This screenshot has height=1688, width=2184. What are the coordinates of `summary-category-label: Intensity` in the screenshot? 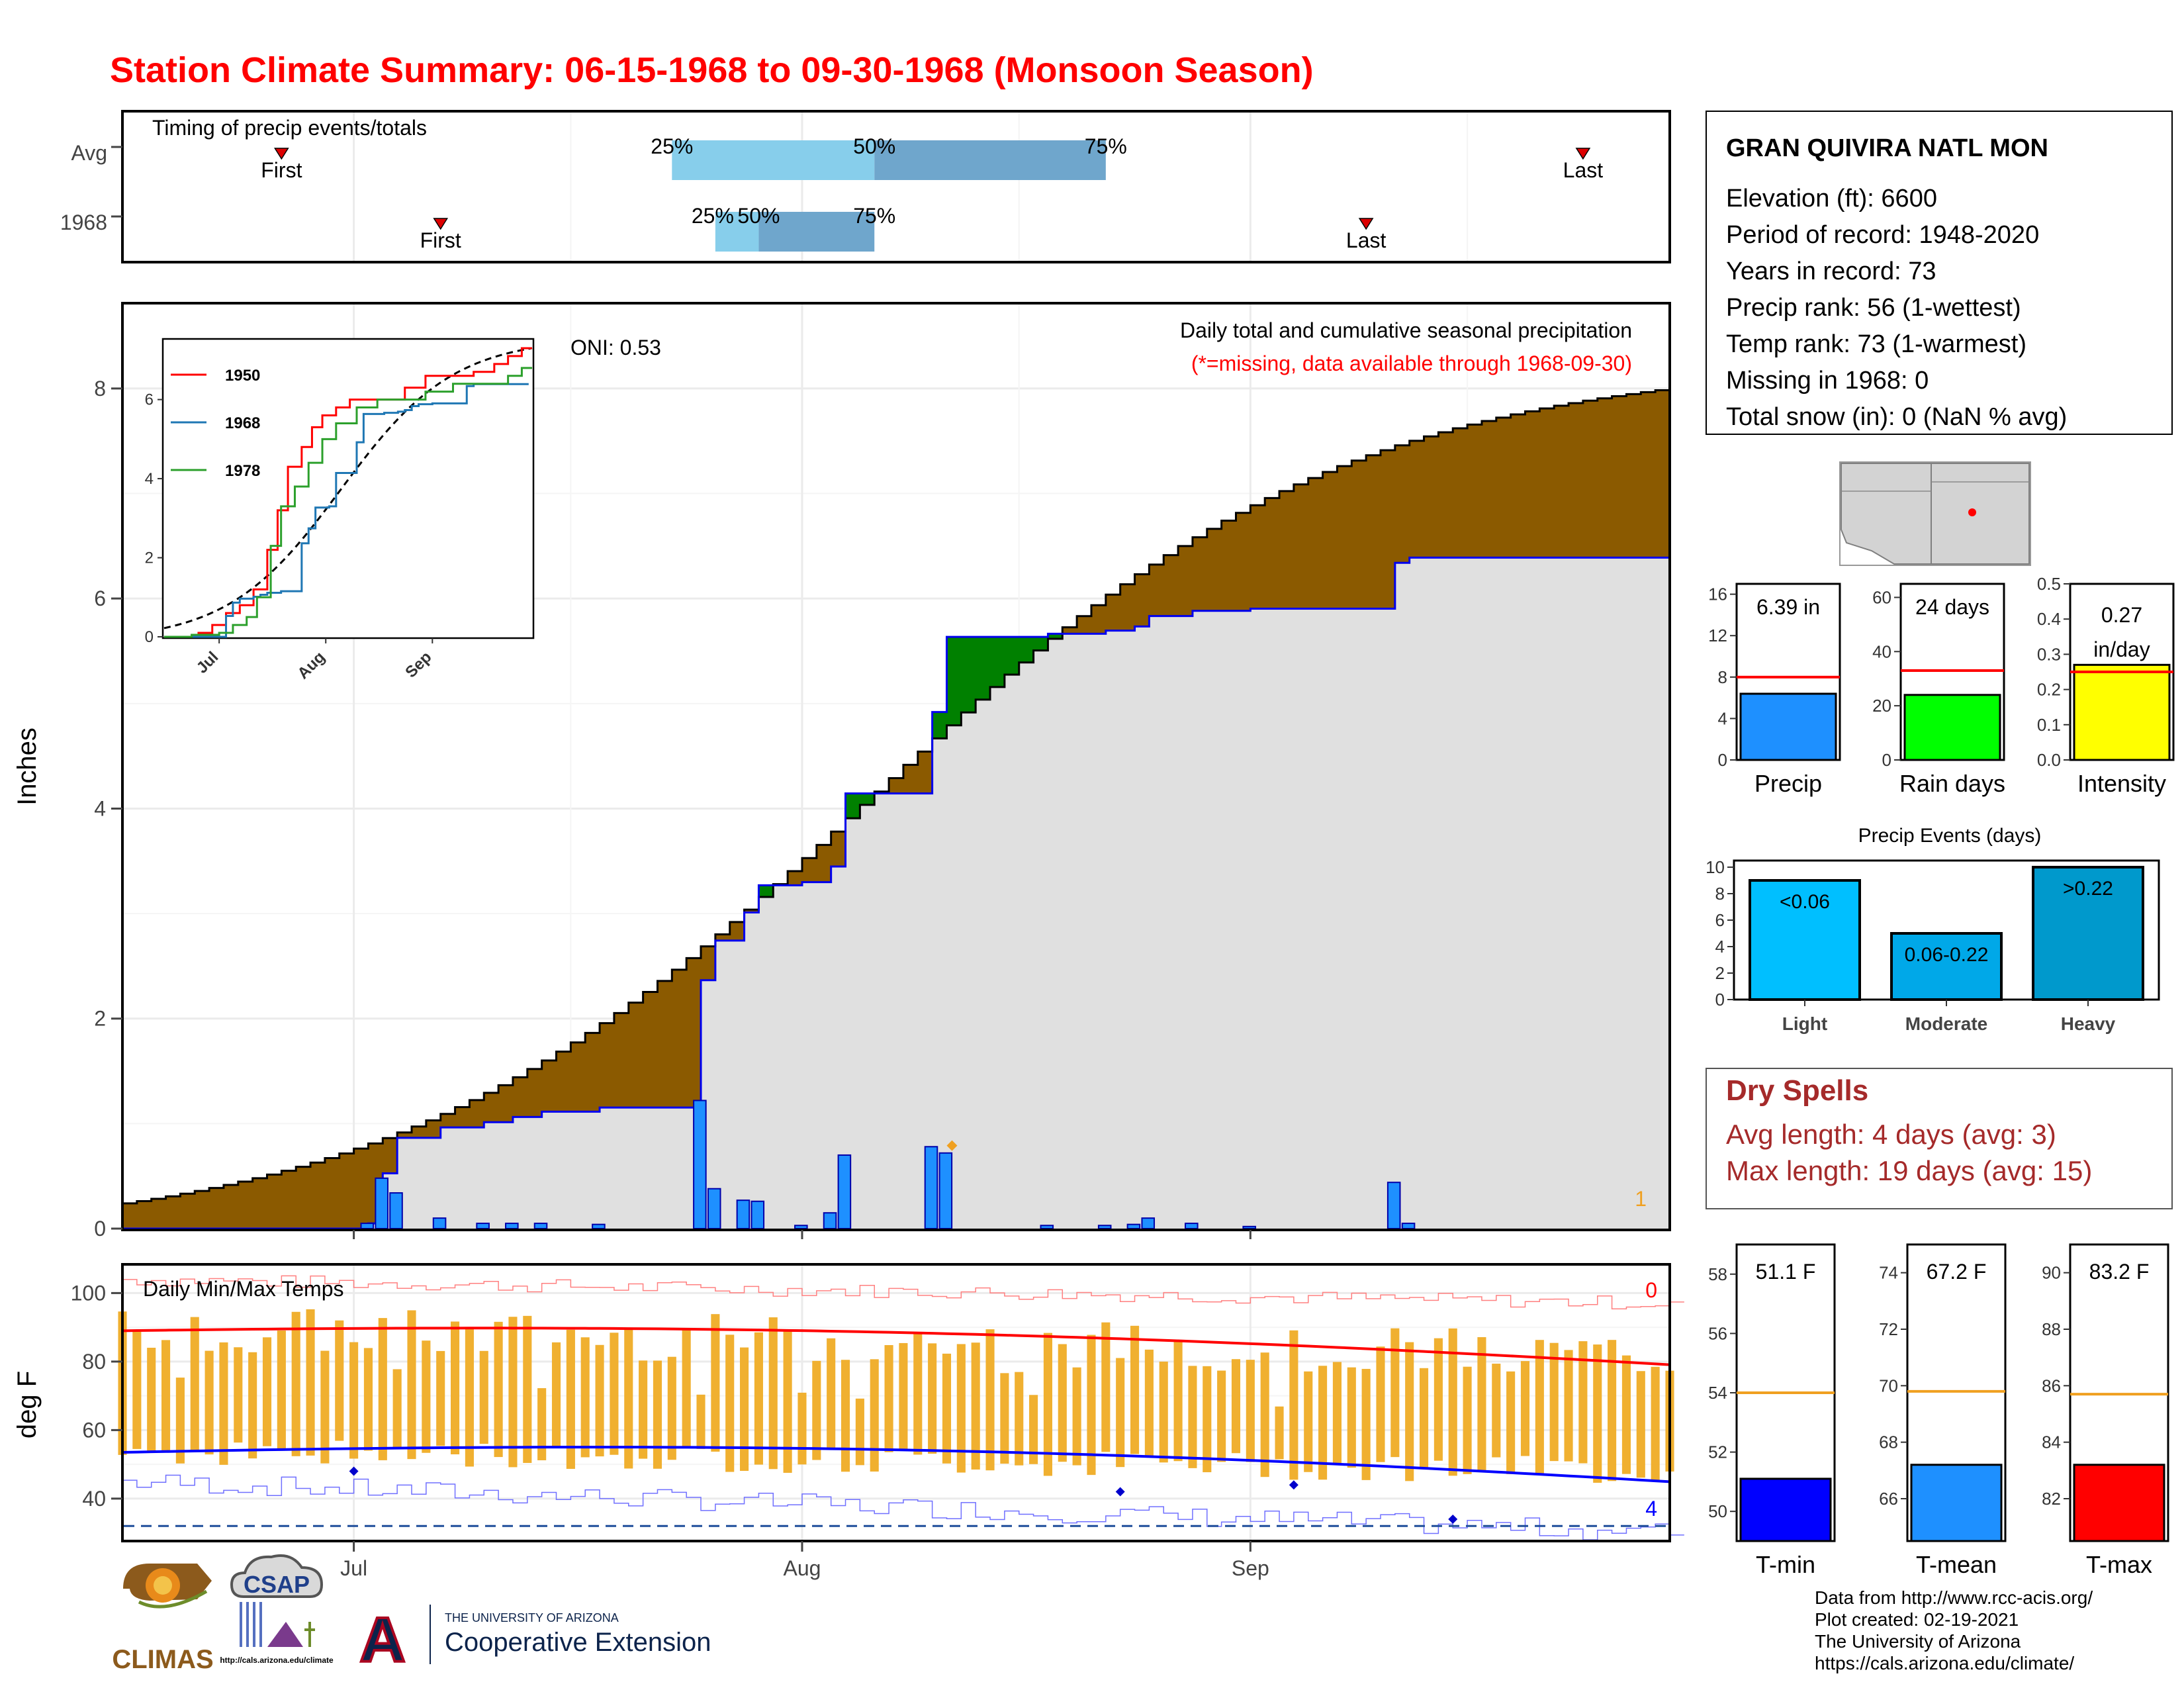 It's located at (2121, 783).